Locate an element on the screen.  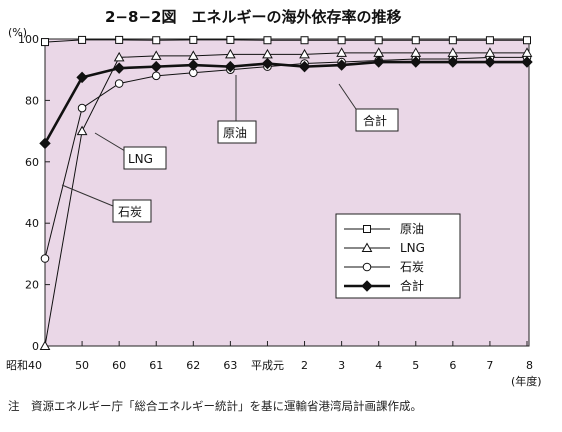
legend-marker-crude is located at coordinates (367, 229).